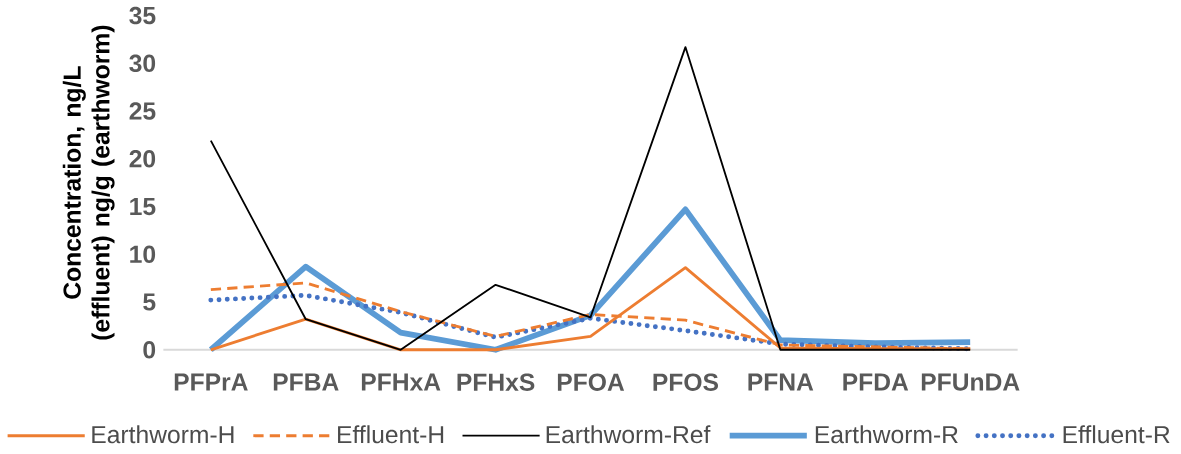 This screenshot has width=1181, height=454. Describe the element at coordinates (496, 382) in the screenshot. I see `x-tick-label: PFHxS` at that location.